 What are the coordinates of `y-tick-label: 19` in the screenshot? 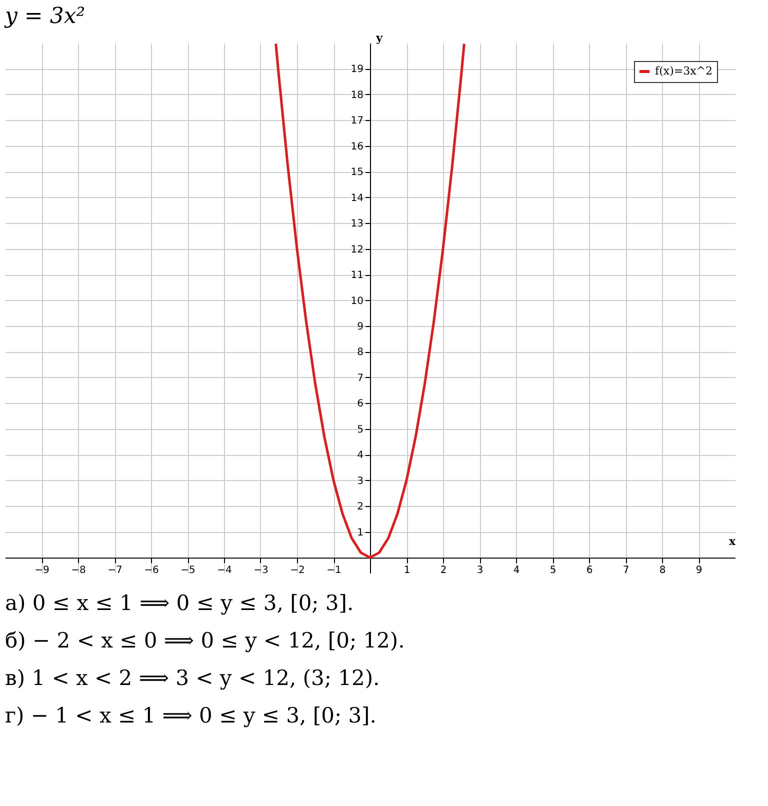 It's located at (357, 70).